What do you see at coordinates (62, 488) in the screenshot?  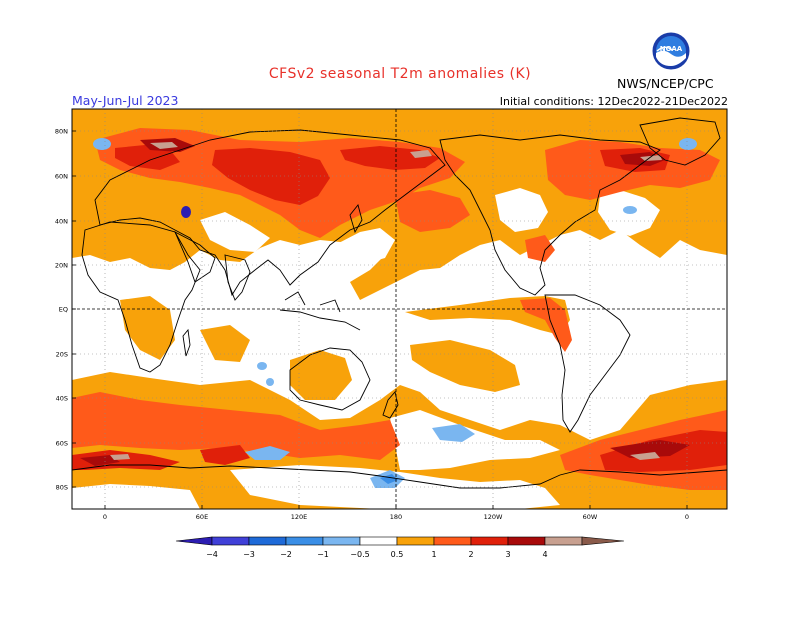 I see `latitude-label: 80S` at bounding box center [62, 488].